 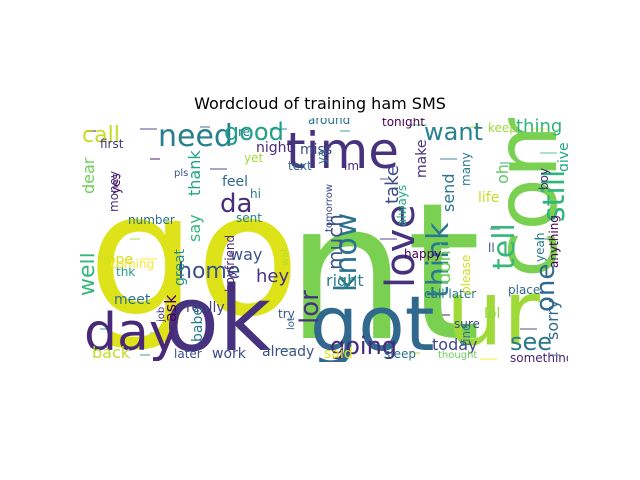 I want to click on word-feel: feel, so click(x=235, y=182).